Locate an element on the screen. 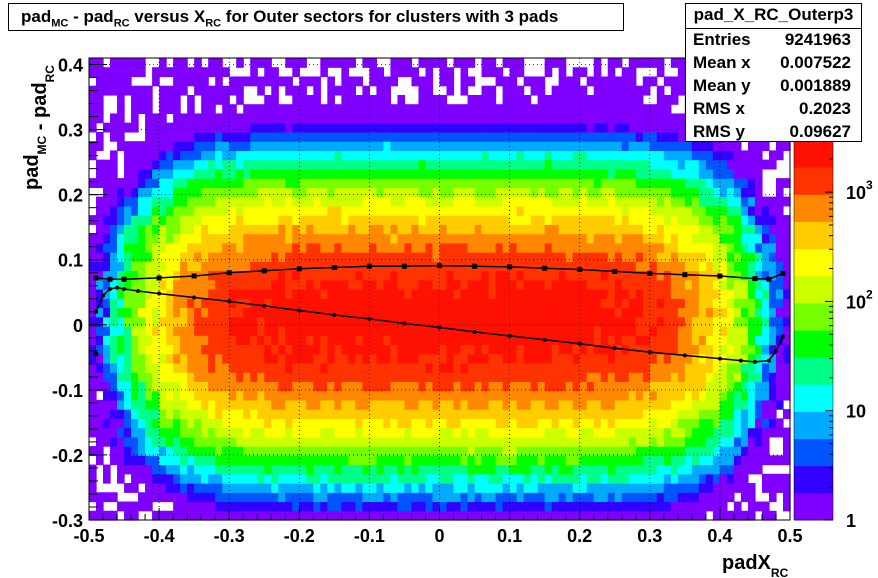 The height and width of the screenshot is (578, 878). title-subscript: MC is located at coordinates (60, 23).